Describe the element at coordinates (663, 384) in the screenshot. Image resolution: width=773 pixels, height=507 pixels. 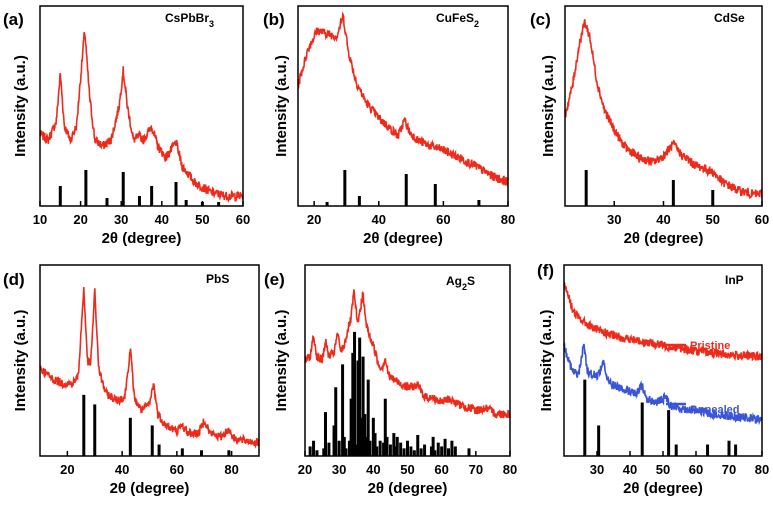
I see `series-annealed` at that location.